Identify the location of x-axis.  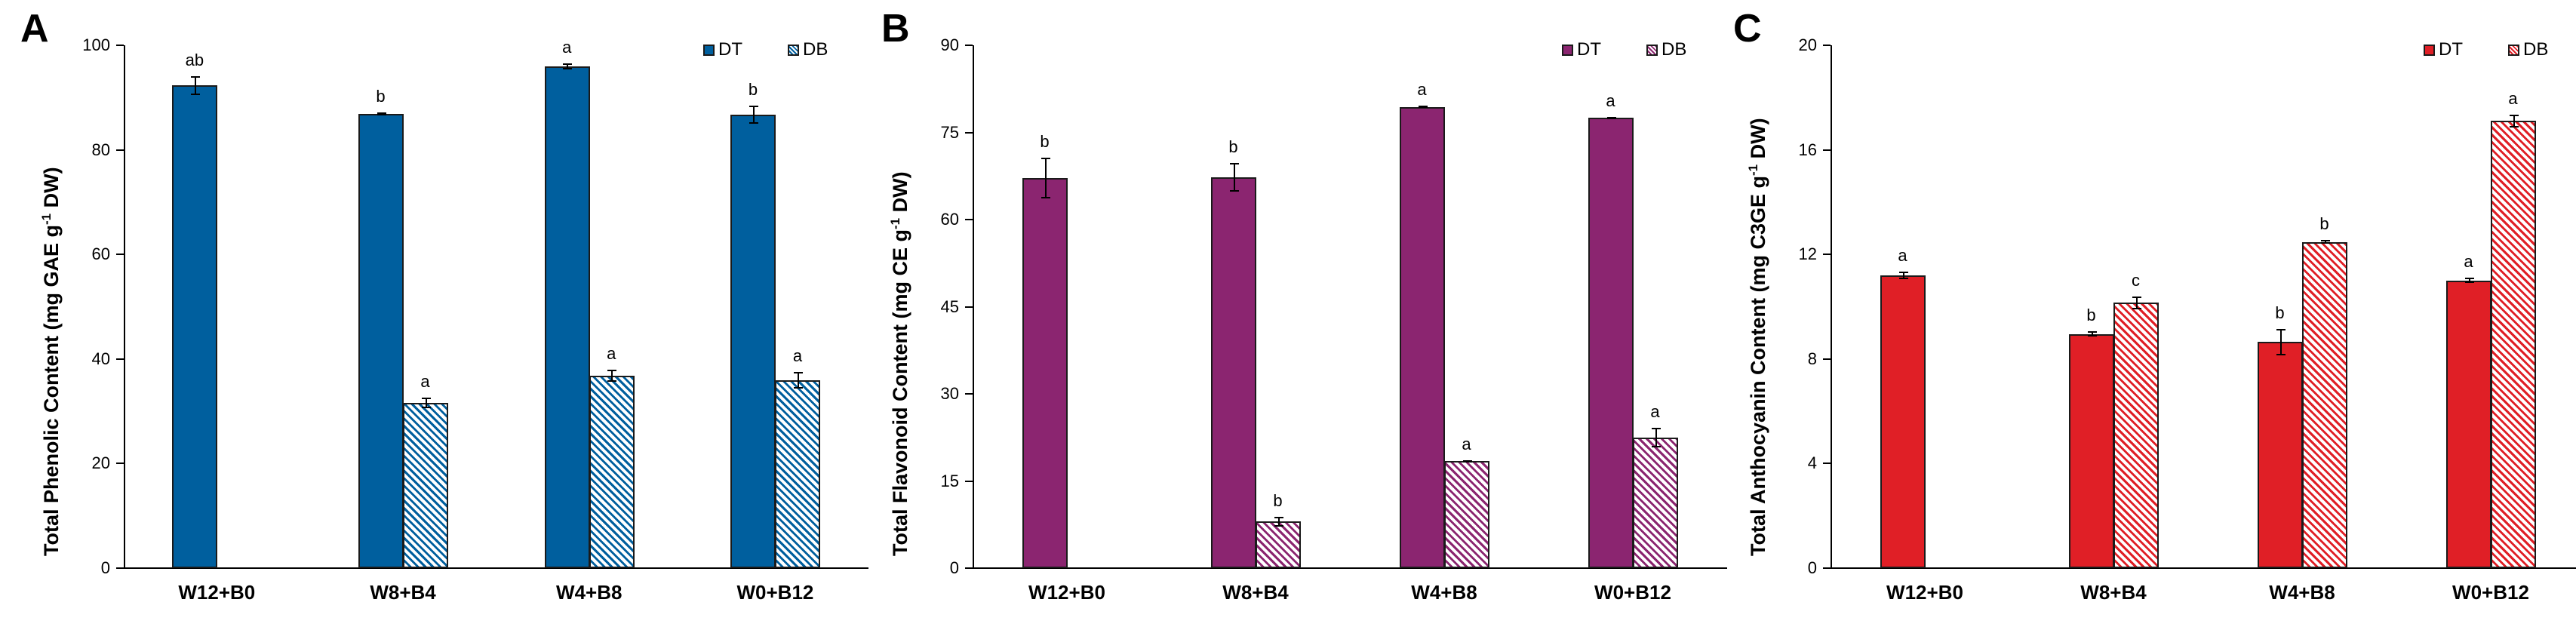
(1346, 568).